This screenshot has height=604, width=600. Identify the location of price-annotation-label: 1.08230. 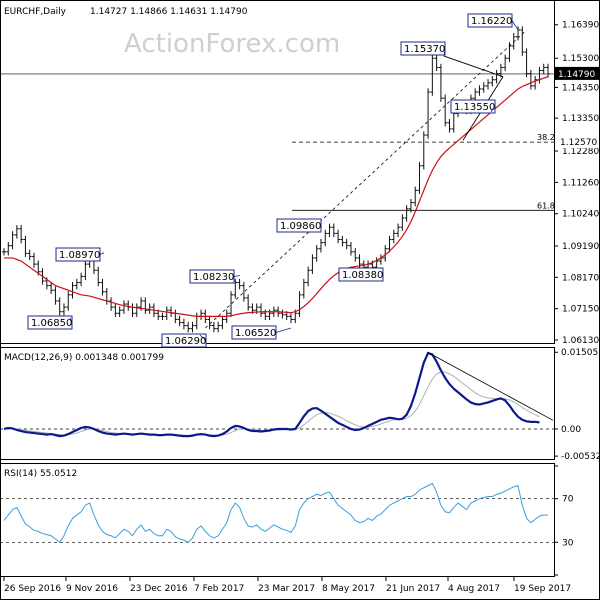
(213, 277).